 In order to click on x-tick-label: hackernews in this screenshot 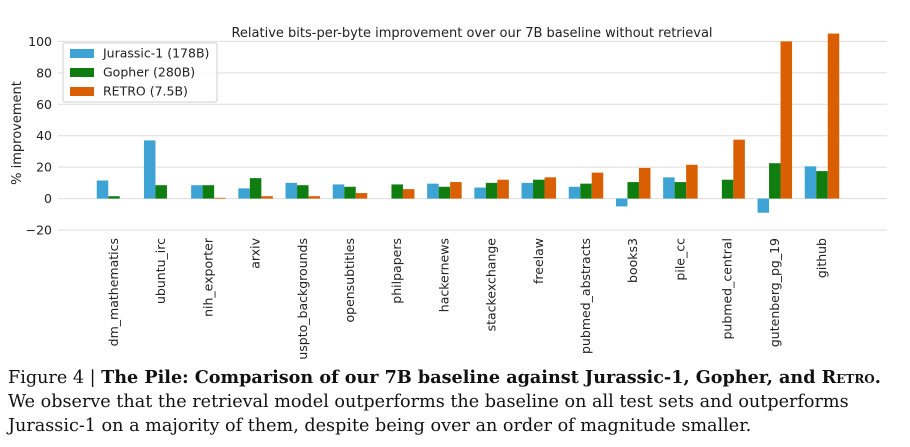, I will do `click(443, 275)`.